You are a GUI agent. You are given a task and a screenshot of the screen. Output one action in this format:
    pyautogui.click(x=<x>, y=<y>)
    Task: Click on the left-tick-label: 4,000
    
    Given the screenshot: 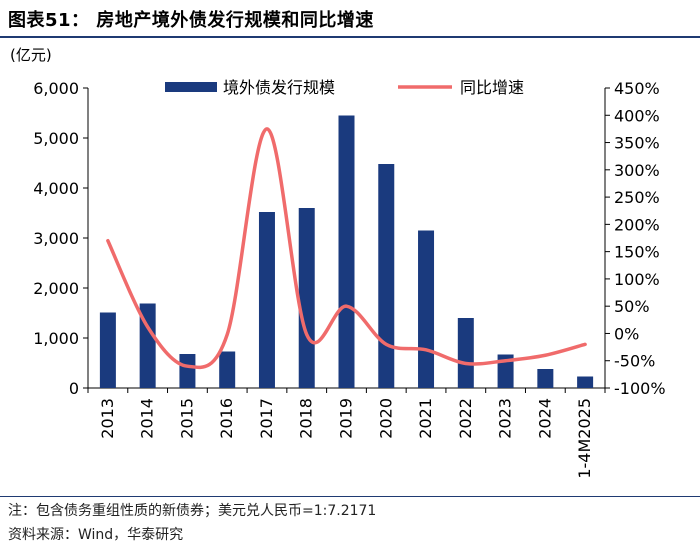 What is the action you would take?
    pyautogui.click(x=56, y=188)
    